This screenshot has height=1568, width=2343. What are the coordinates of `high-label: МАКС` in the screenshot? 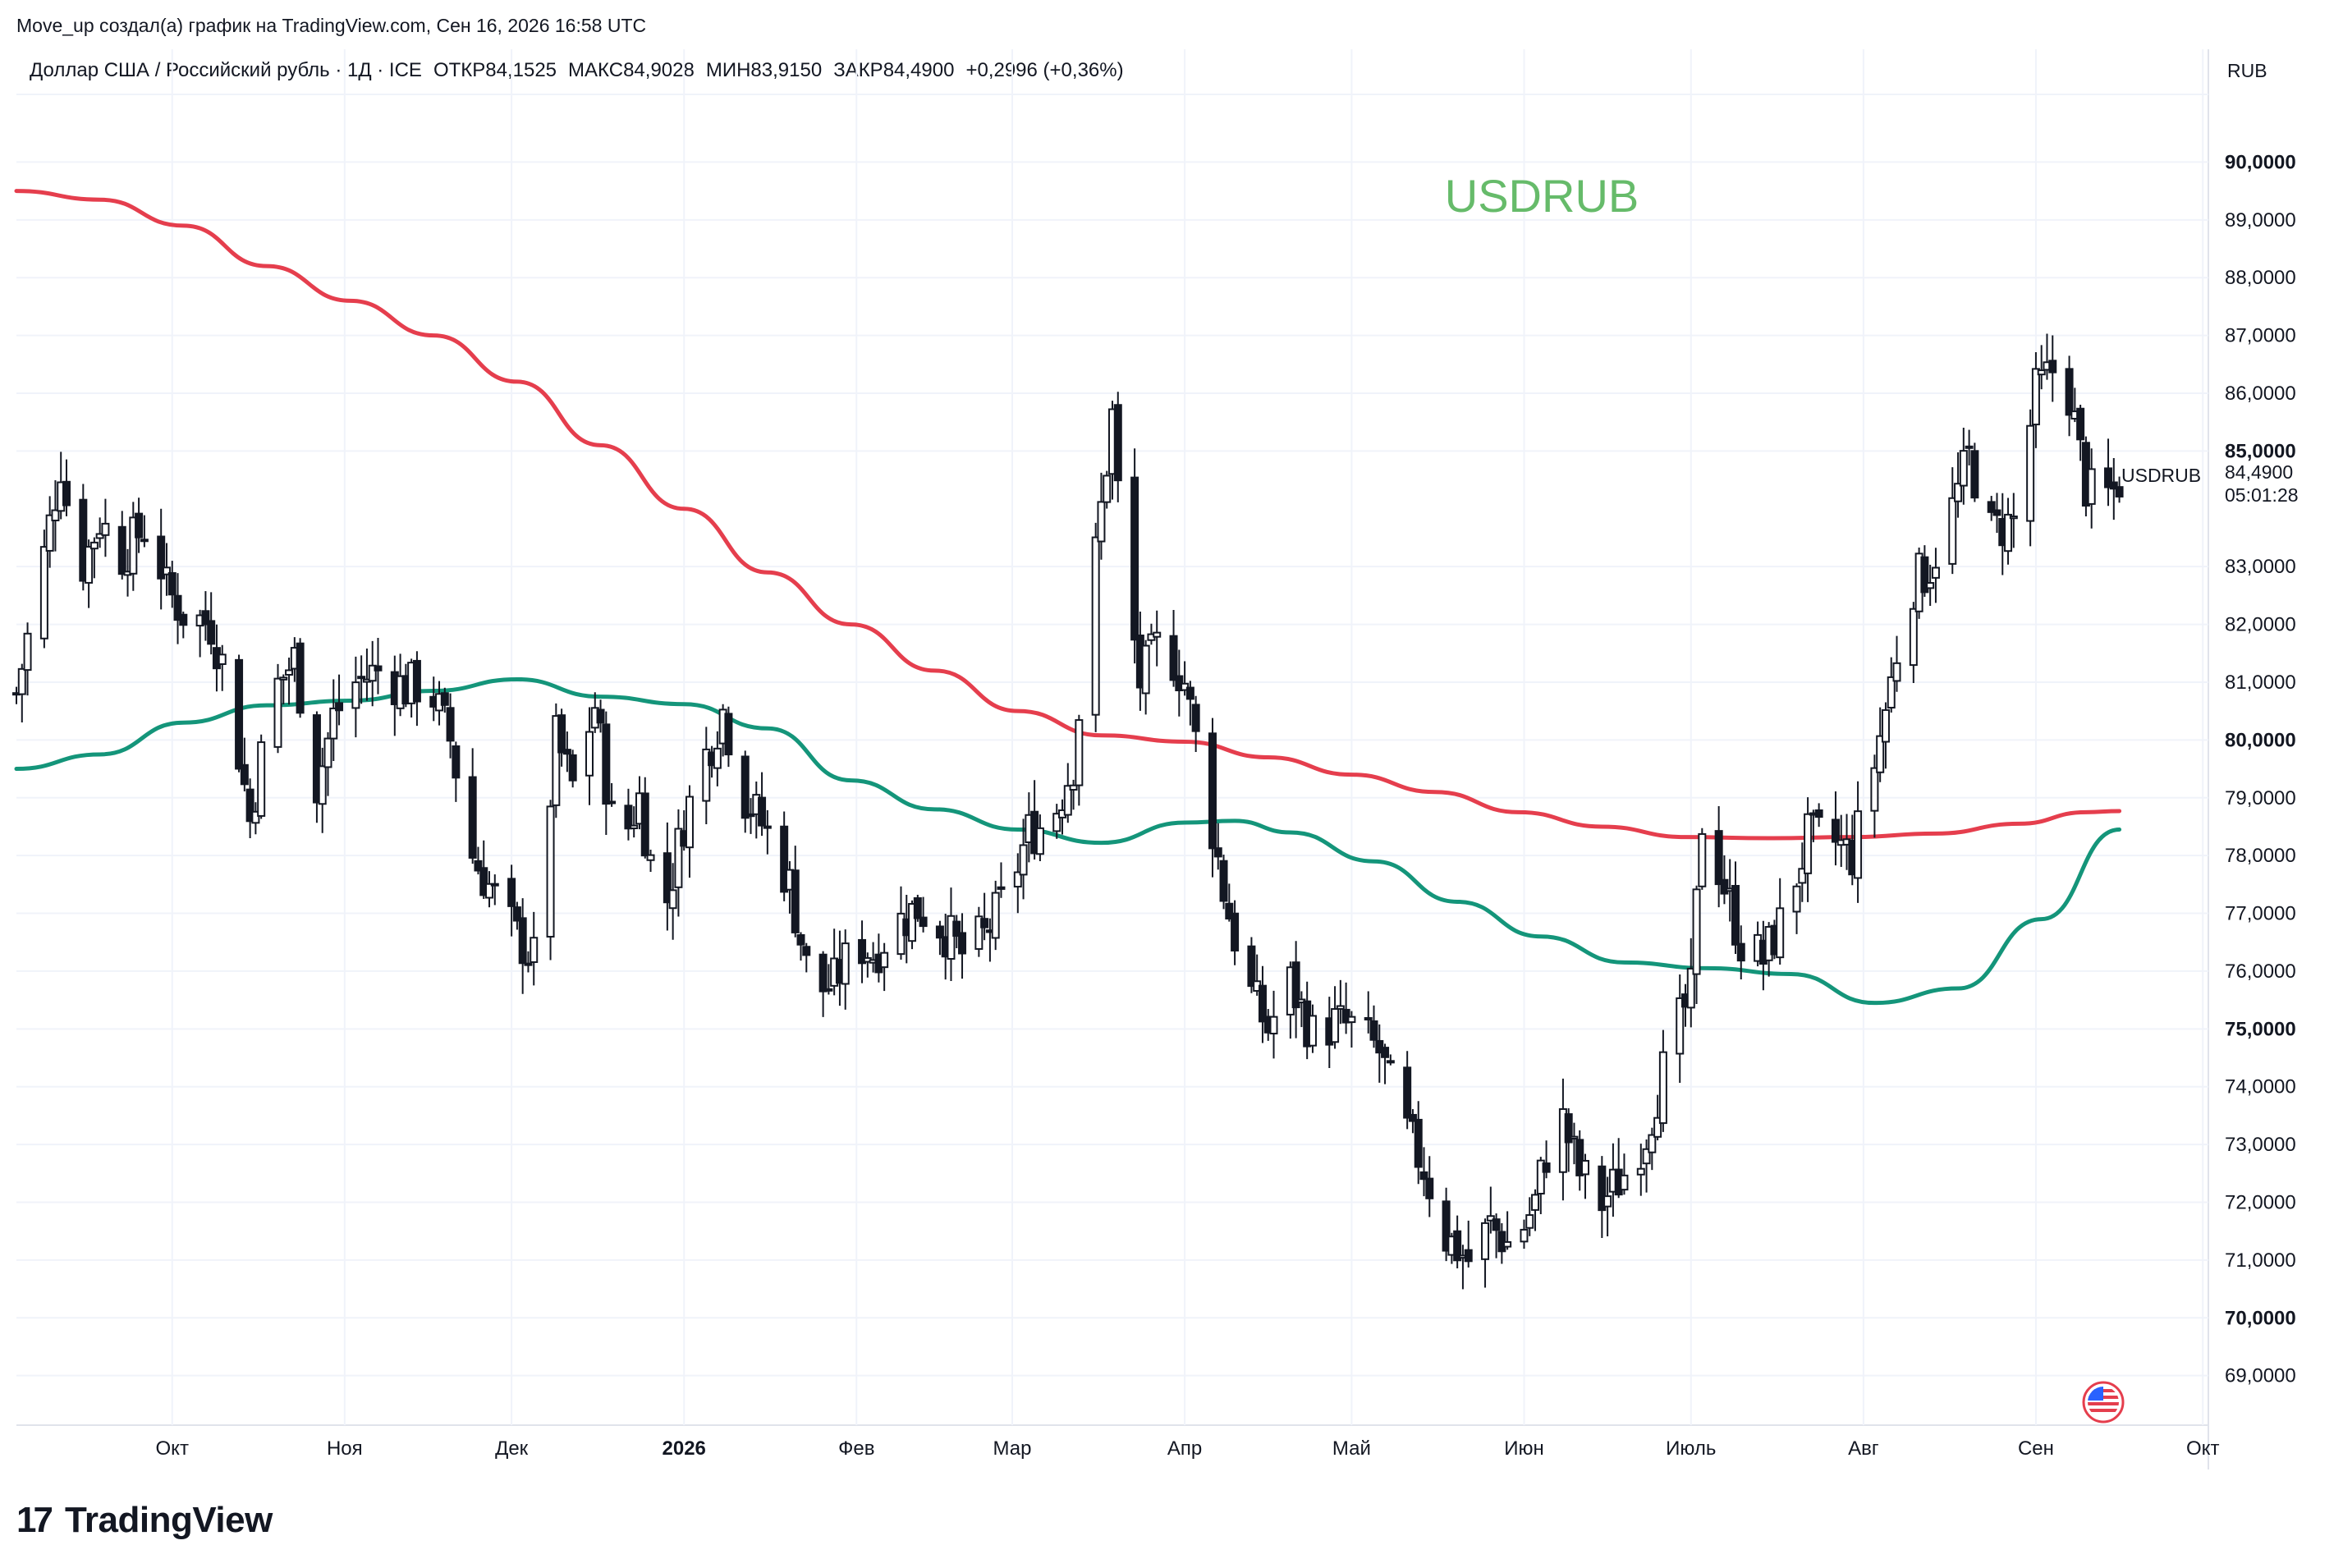 It's located at (596, 70).